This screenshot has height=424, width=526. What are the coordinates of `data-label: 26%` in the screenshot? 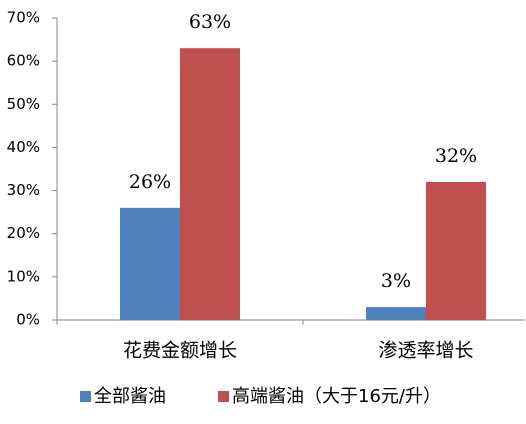 It's located at (150, 182).